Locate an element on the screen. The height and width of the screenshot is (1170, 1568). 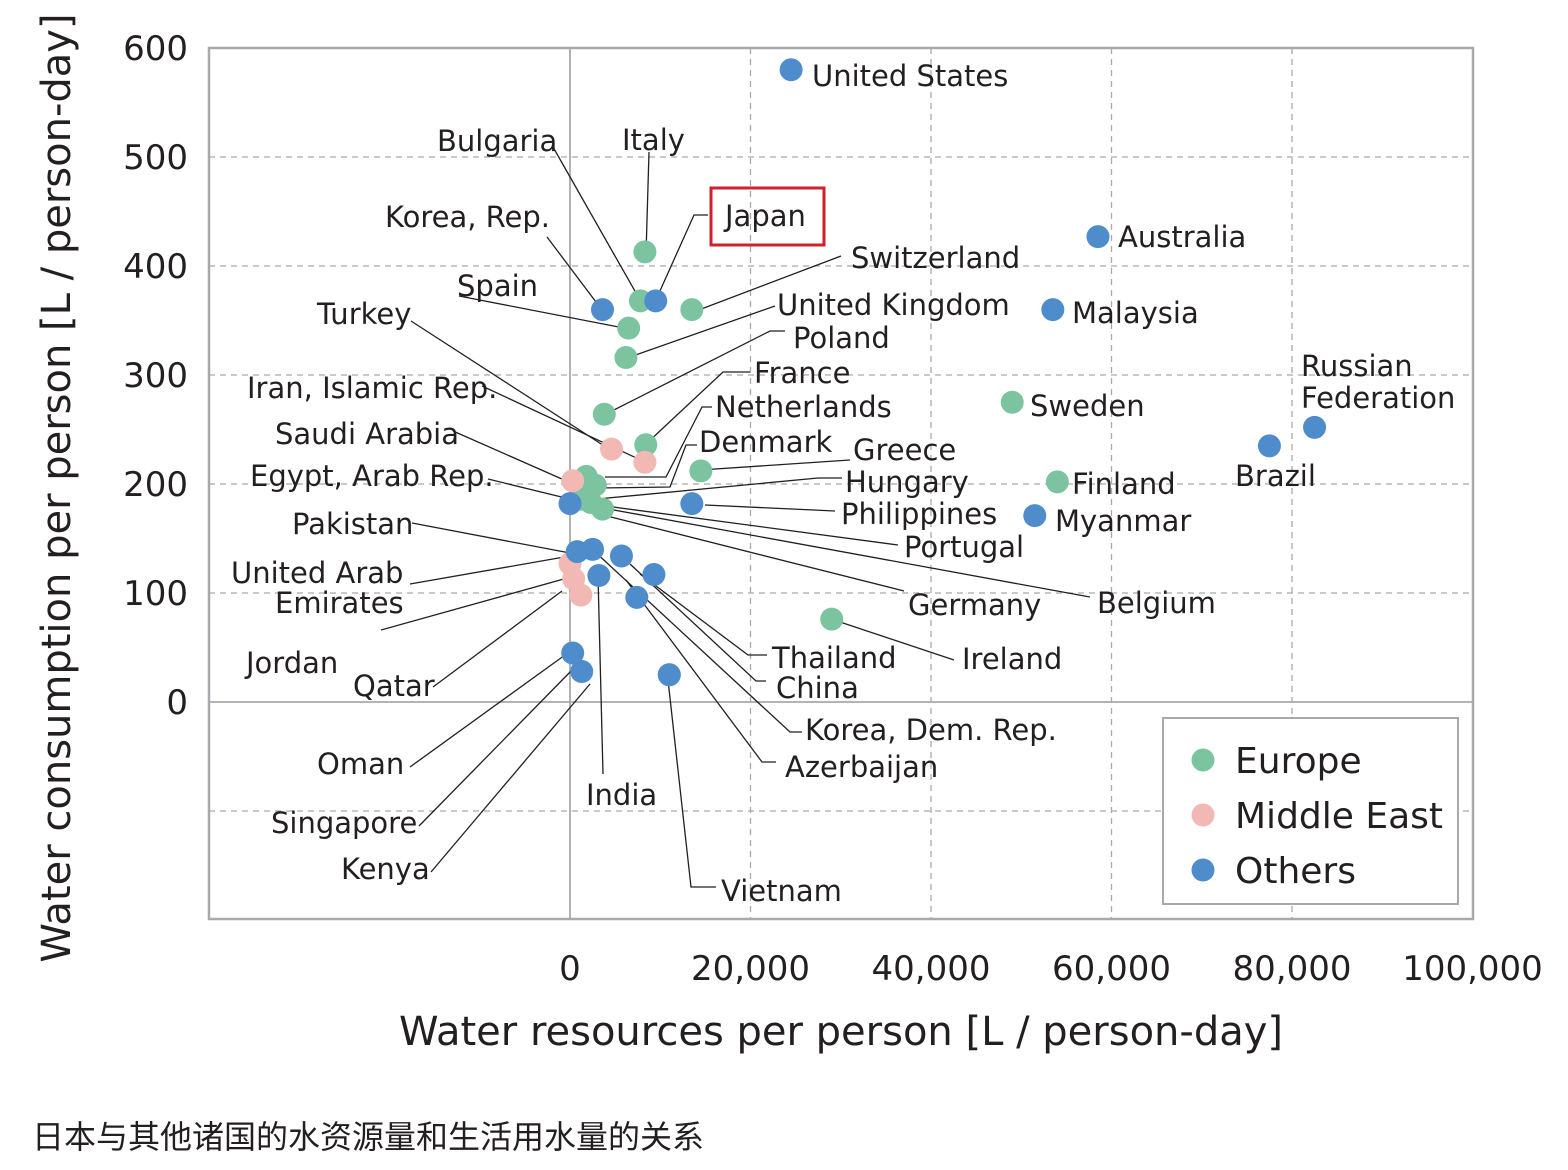
point-portugal is located at coordinates (602, 509).